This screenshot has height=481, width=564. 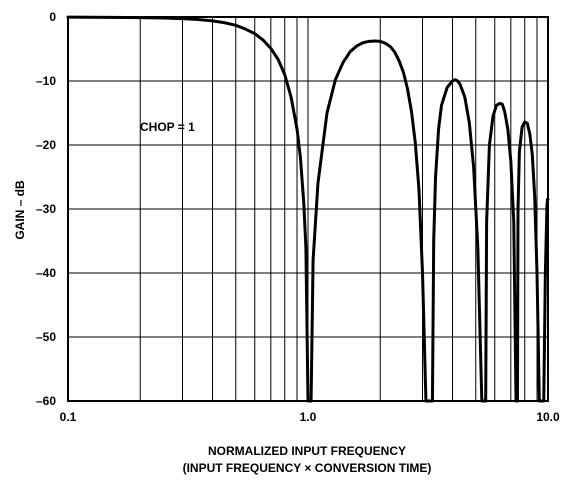 What do you see at coordinates (307, 468) in the screenshot?
I see `x-axis-title-line-2: (INPUT FREQUENCY × CONVERSION TIME)` at bounding box center [307, 468].